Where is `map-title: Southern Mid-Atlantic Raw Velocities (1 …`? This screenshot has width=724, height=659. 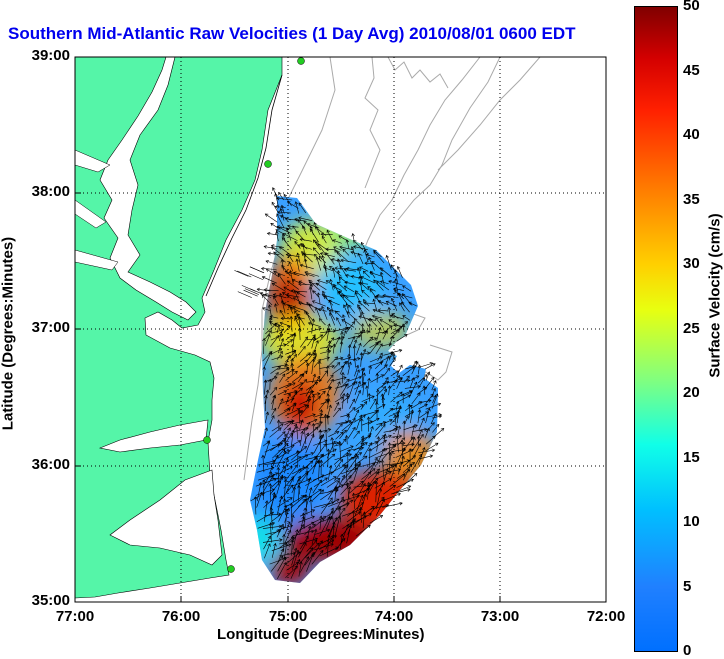
map-title: Southern Mid-Atlantic Raw Velocities (1 … is located at coordinates (292, 33).